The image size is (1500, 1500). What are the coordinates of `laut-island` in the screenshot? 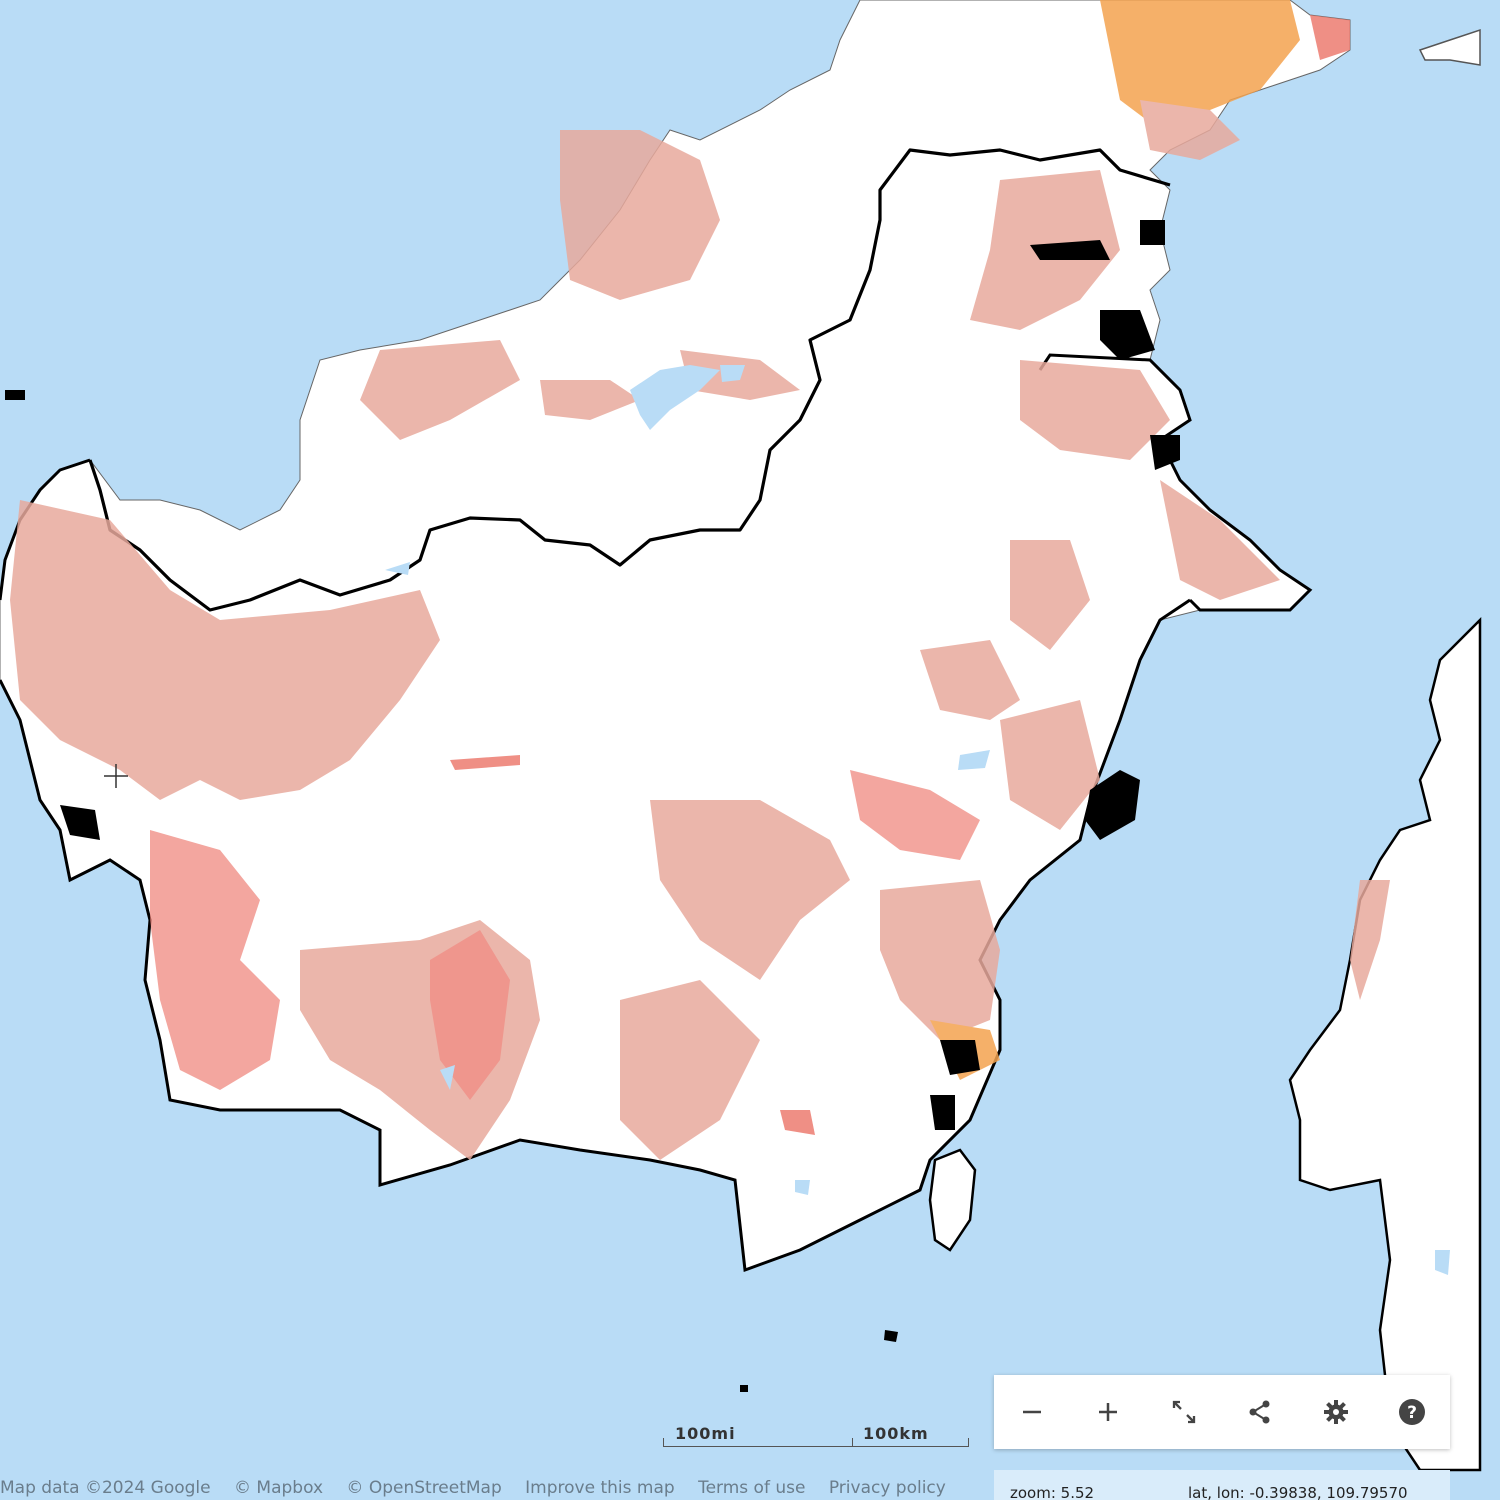 It's located at (952, 1200).